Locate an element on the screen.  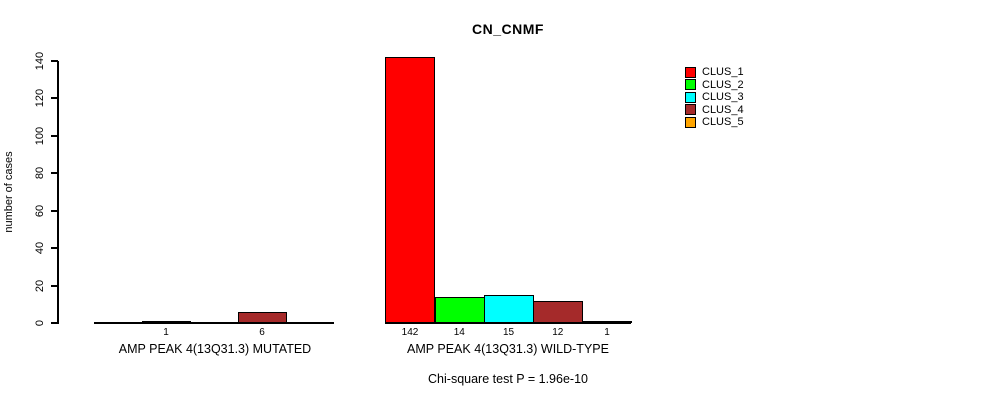
y-tick-label: 100 is located at coordinates (40, 136).